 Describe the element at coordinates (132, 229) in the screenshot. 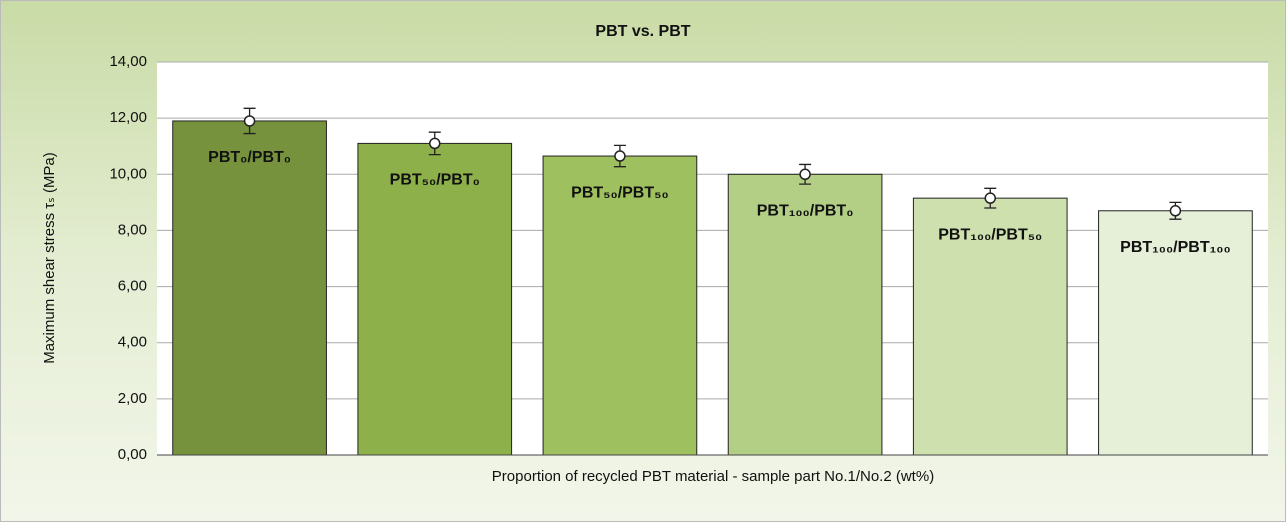

I see `y-tick-label: 8,00` at that location.